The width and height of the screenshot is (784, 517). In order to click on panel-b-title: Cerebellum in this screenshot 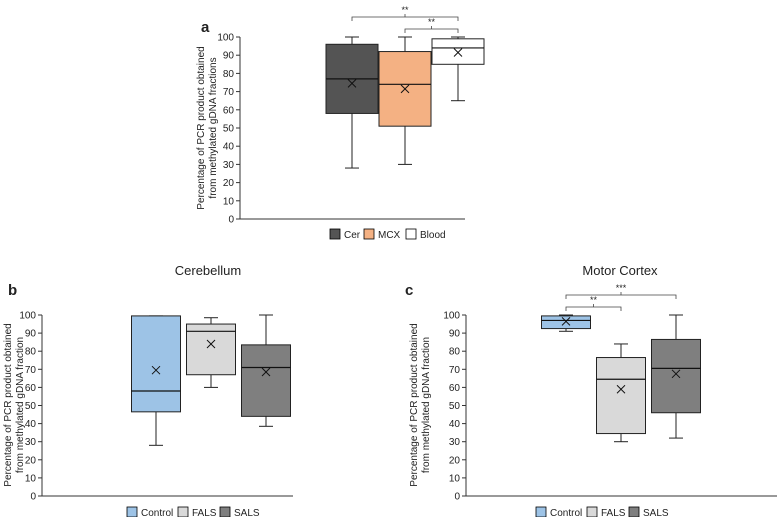, I will do `click(208, 270)`.